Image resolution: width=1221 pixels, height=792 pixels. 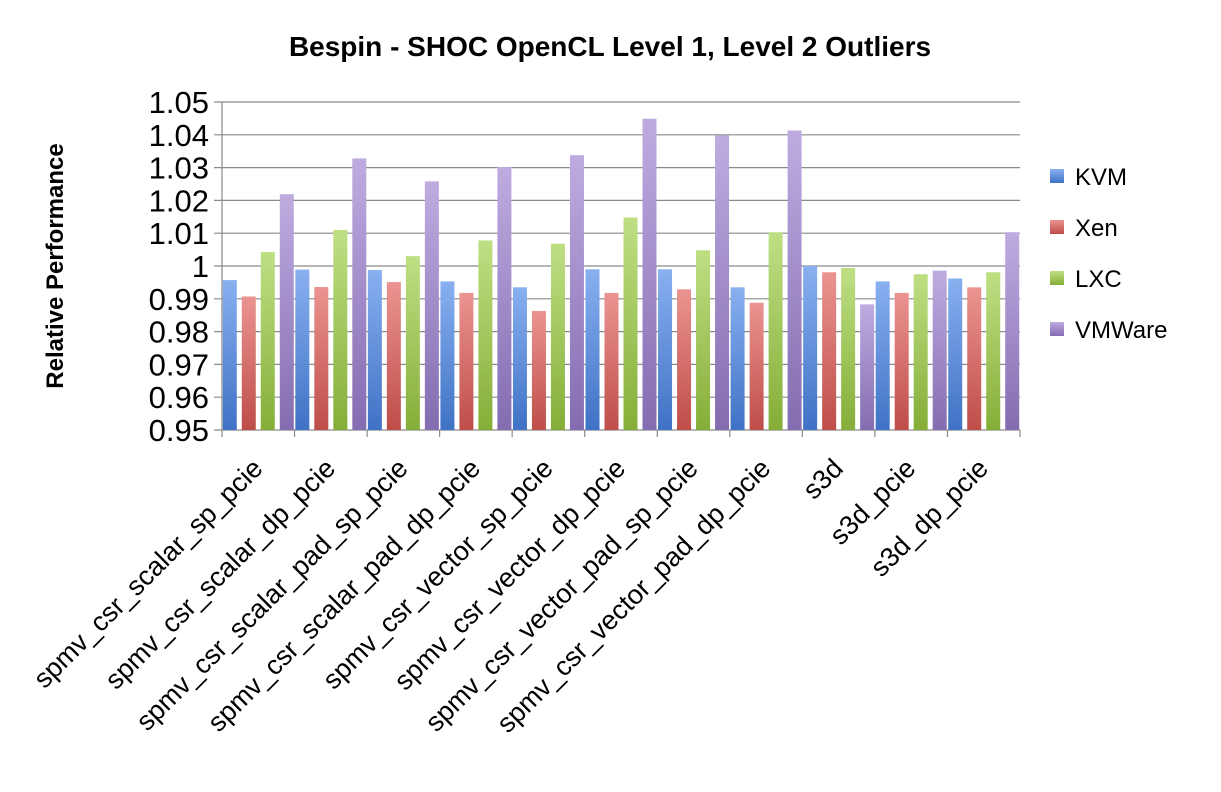 What do you see at coordinates (179, 397) in the screenshot?
I see `y-tick-label: 0.96` at bounding box center [179, 397].